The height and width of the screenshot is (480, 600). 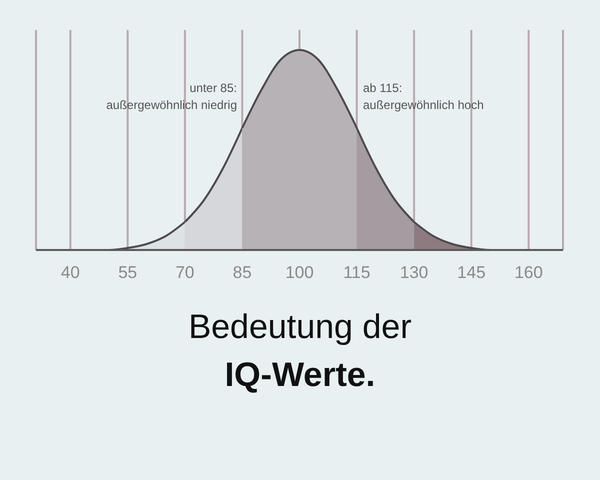 I want to click on x-tick-label: 130, so click(x=414, y=272).